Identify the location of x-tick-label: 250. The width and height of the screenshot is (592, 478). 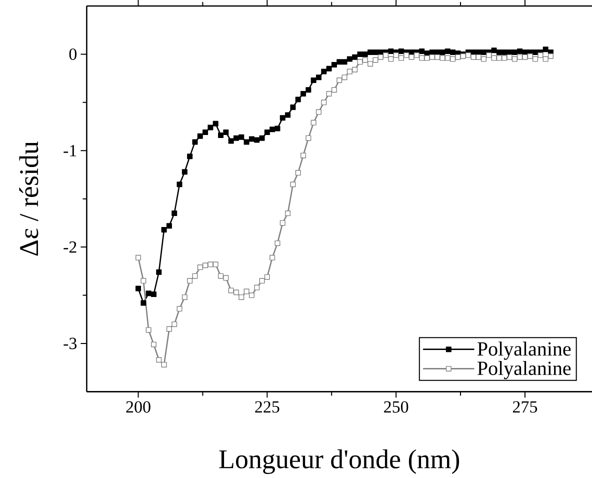
(396, 407).